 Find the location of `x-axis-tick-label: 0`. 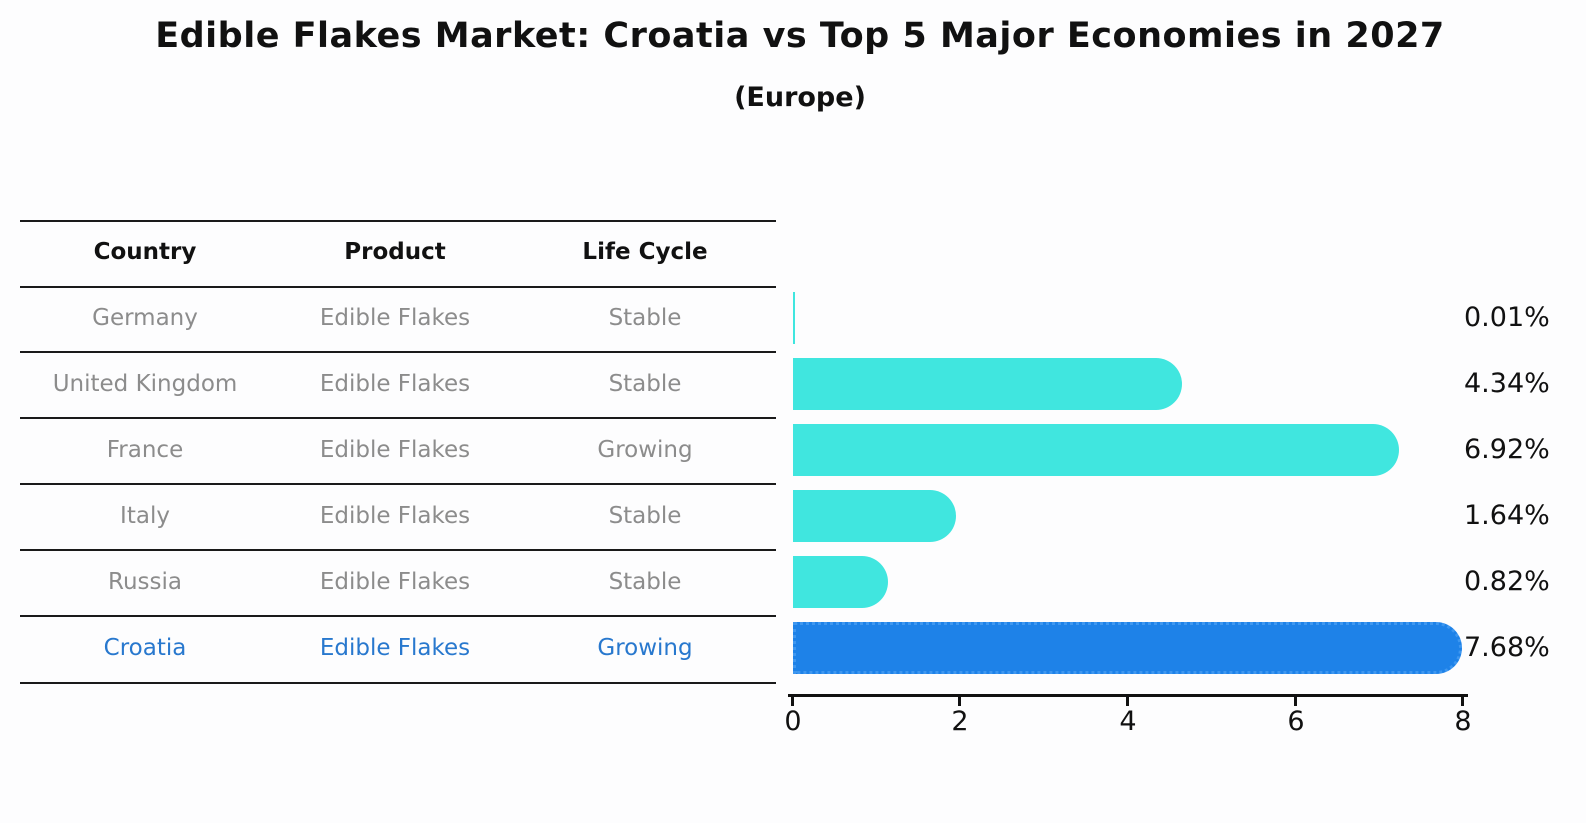

x-axis-tick-label: 0 is located at coordinates (793, 721).